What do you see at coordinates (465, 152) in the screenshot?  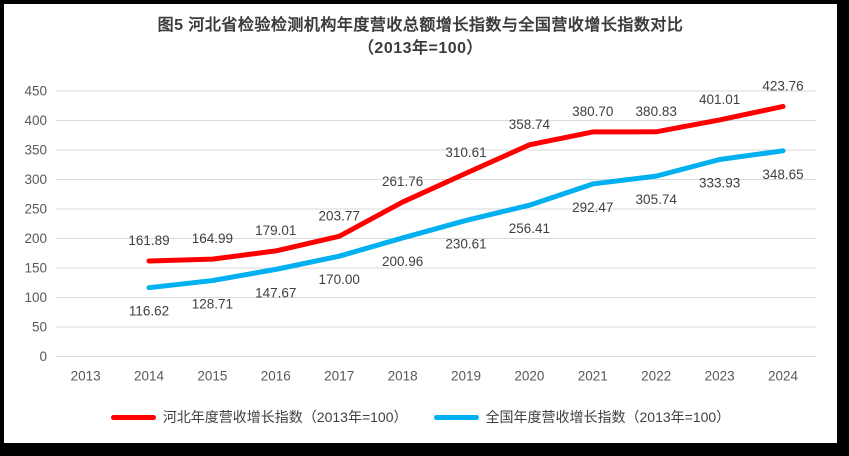 I see `hebei-data-label: 310.61` at bounding box center [465, 152].